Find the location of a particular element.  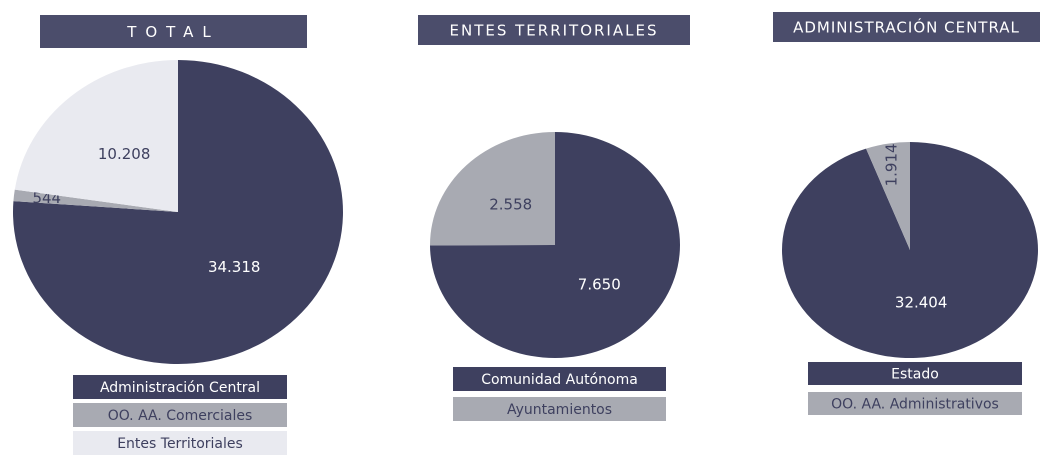

chart-title: ENTES TERRITORIALES is located at coordinates (554, 31).